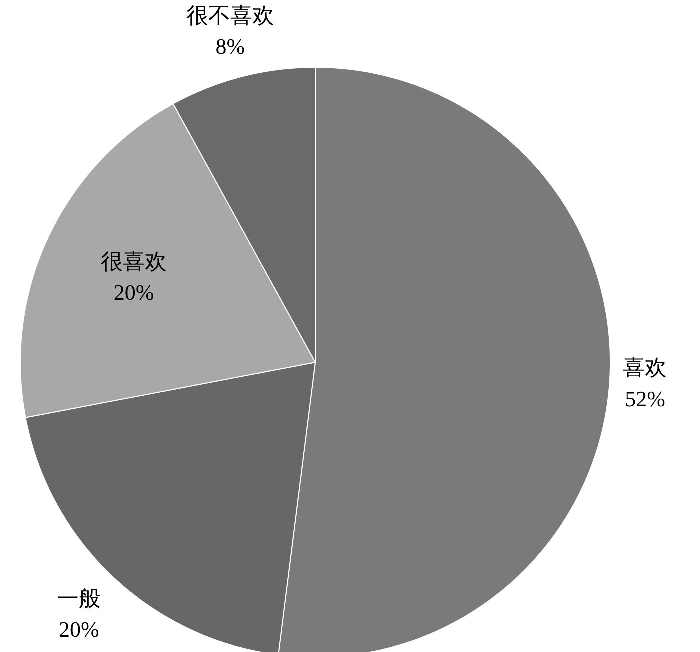 The image size is (700, 652). What do you see at coordinates (645, 367) in the screenshot?
I see `slice-label: 喜欢` at bounding box center [645, 367].